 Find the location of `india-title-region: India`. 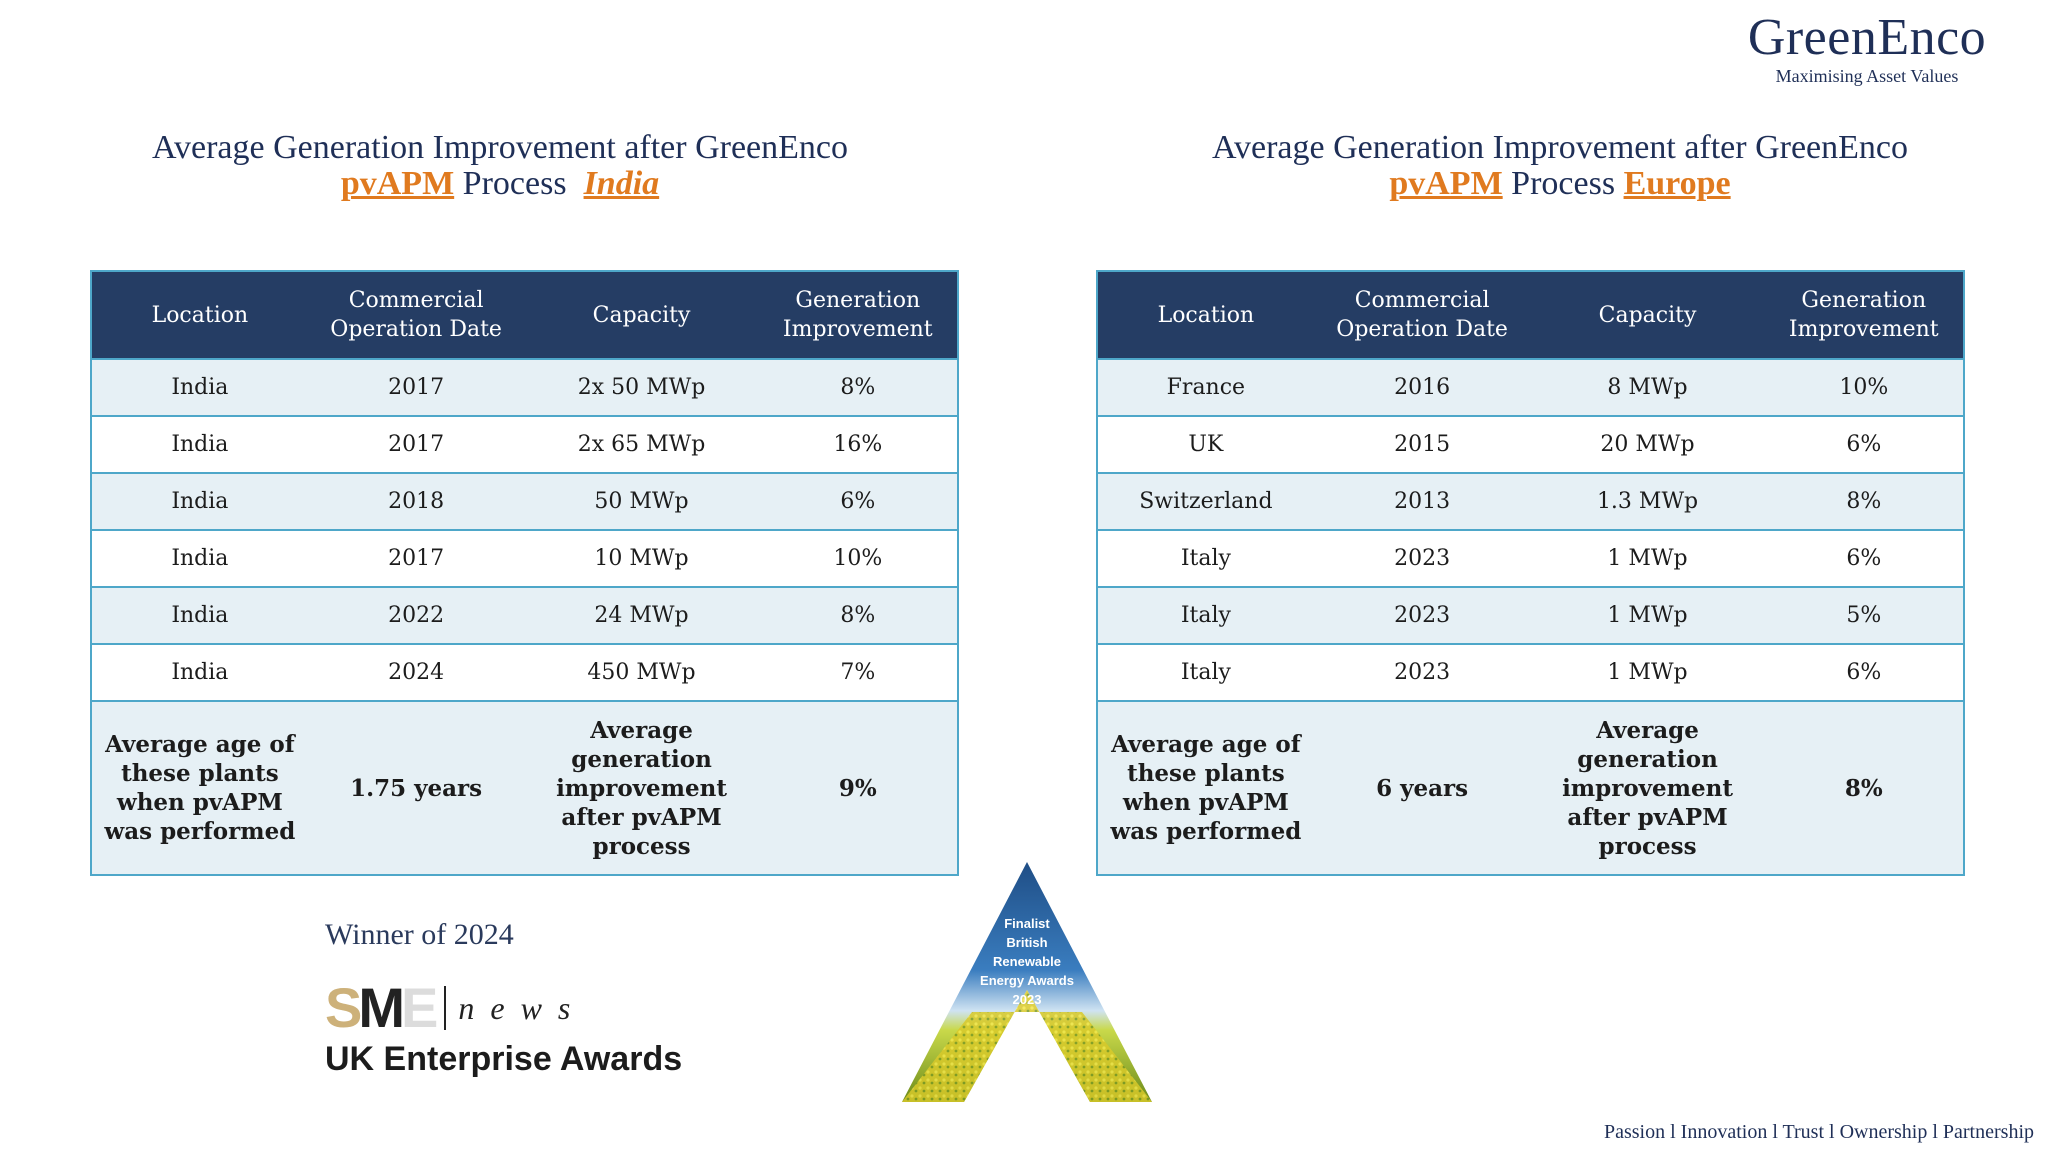

india-title-region: India is located at coordinates (621, 183).